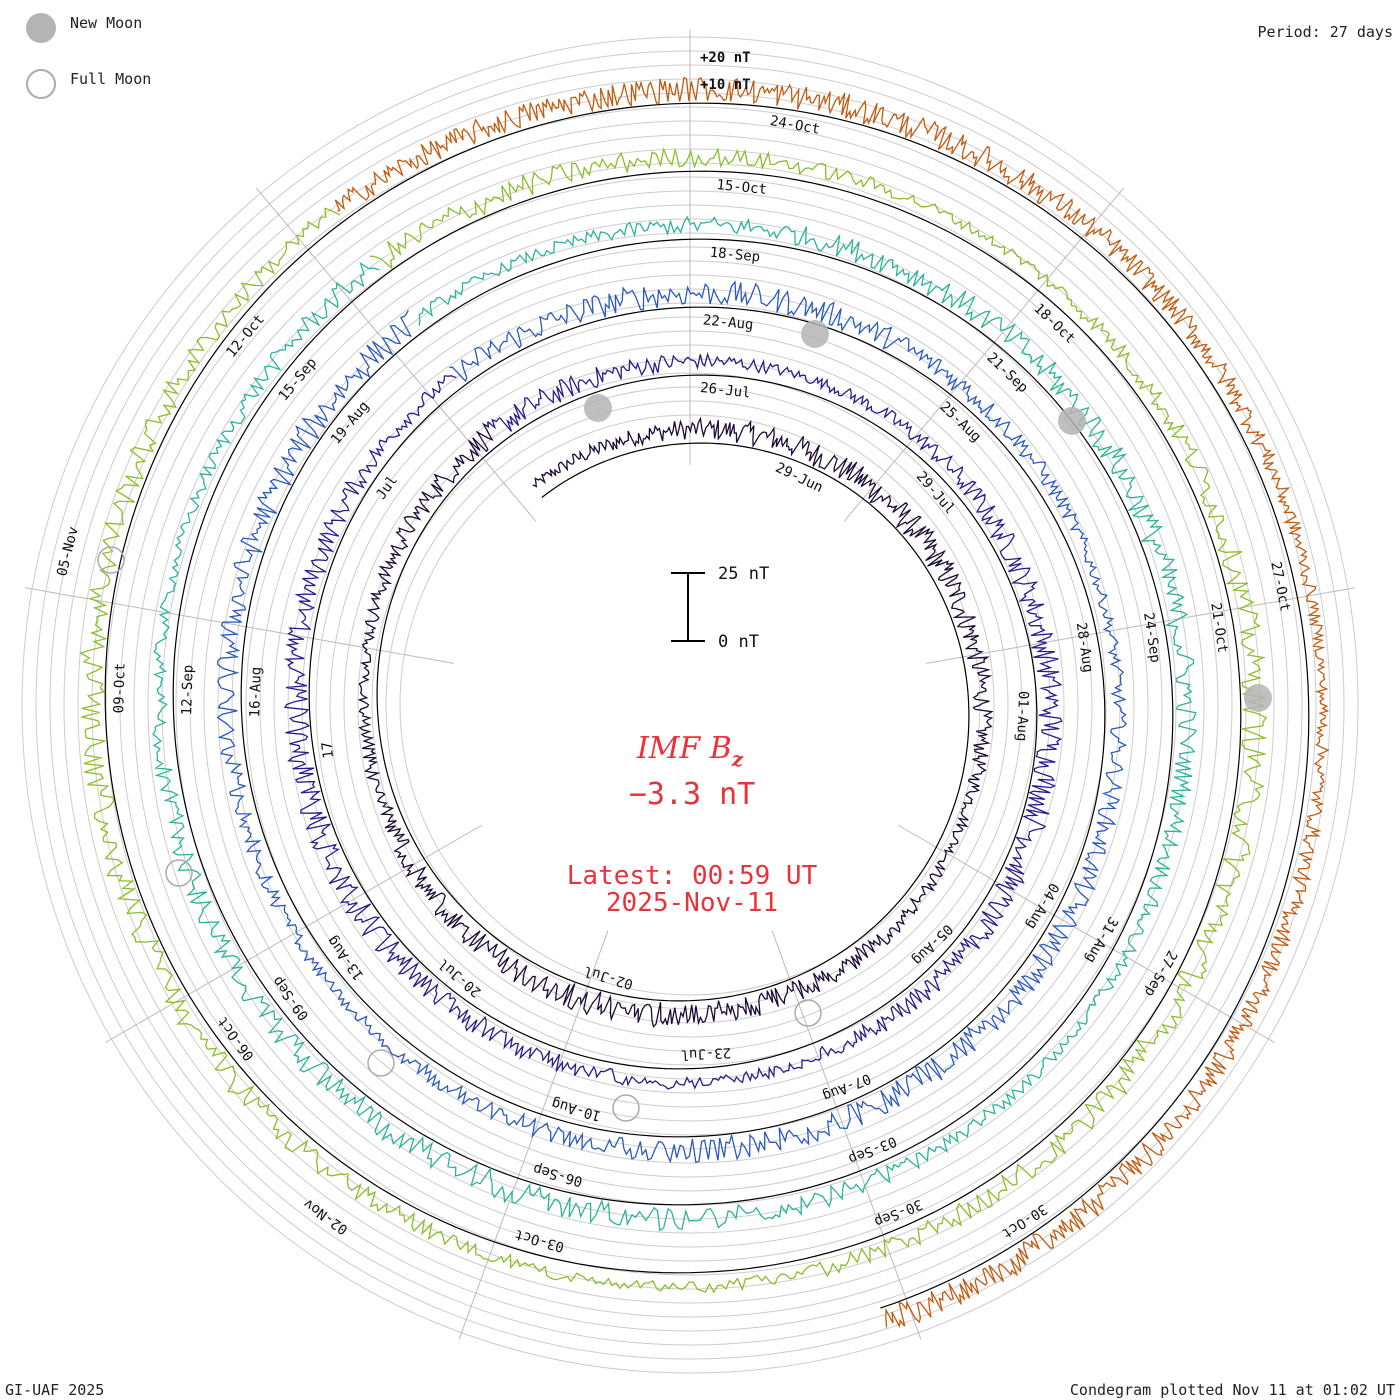 This screenshot has height=1400, width=1400. Describe the element at coordinates (1024, 1221) in the screenshot. I see `date-tick-label: 30-Oct` at that location.